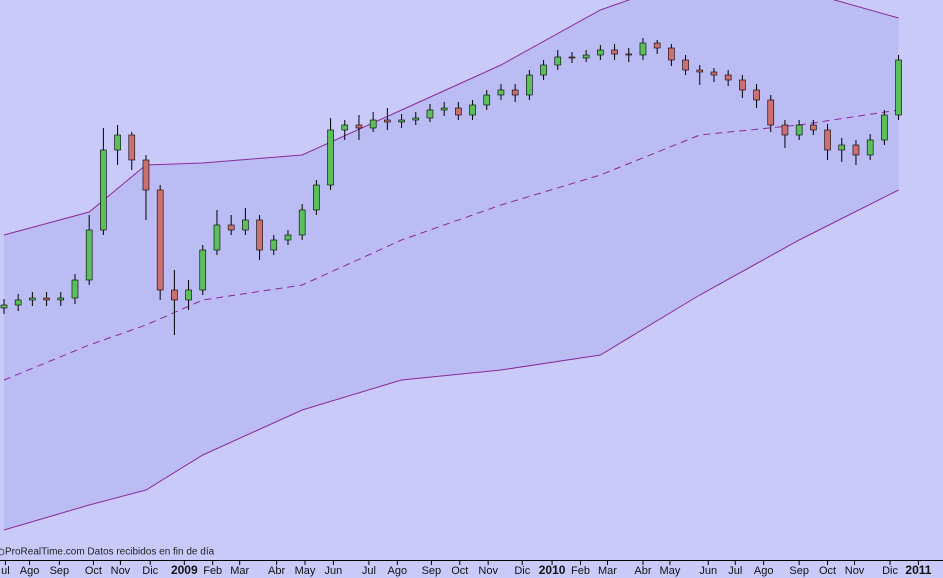 This screenshot has height=578, width=943. Describe the element at coordinates (5, 571) in the screenshot. I see `x-tick-label: ul` at that location.